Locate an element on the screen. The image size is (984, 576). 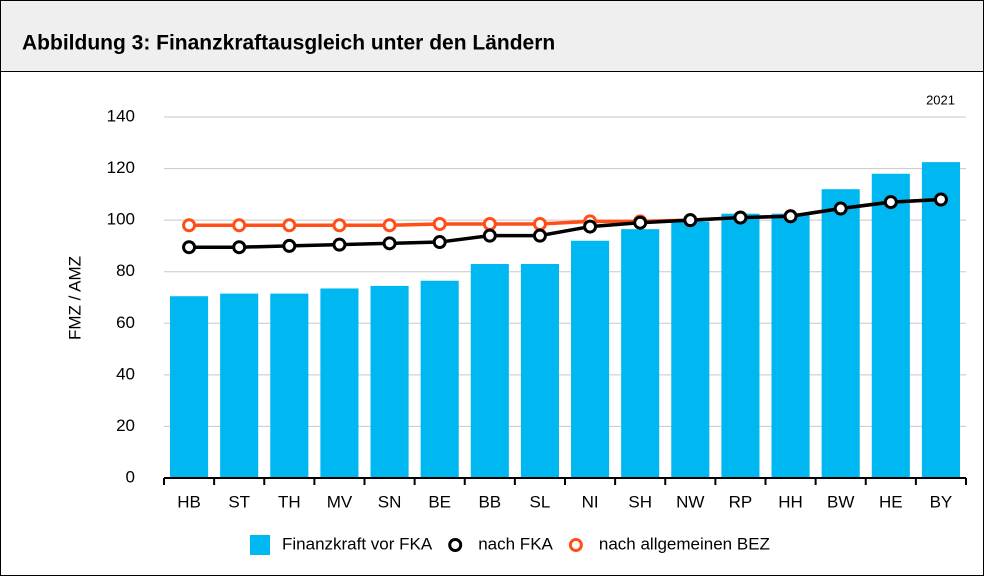
y-tick-label: 20 is located at coordinates (125, 425).